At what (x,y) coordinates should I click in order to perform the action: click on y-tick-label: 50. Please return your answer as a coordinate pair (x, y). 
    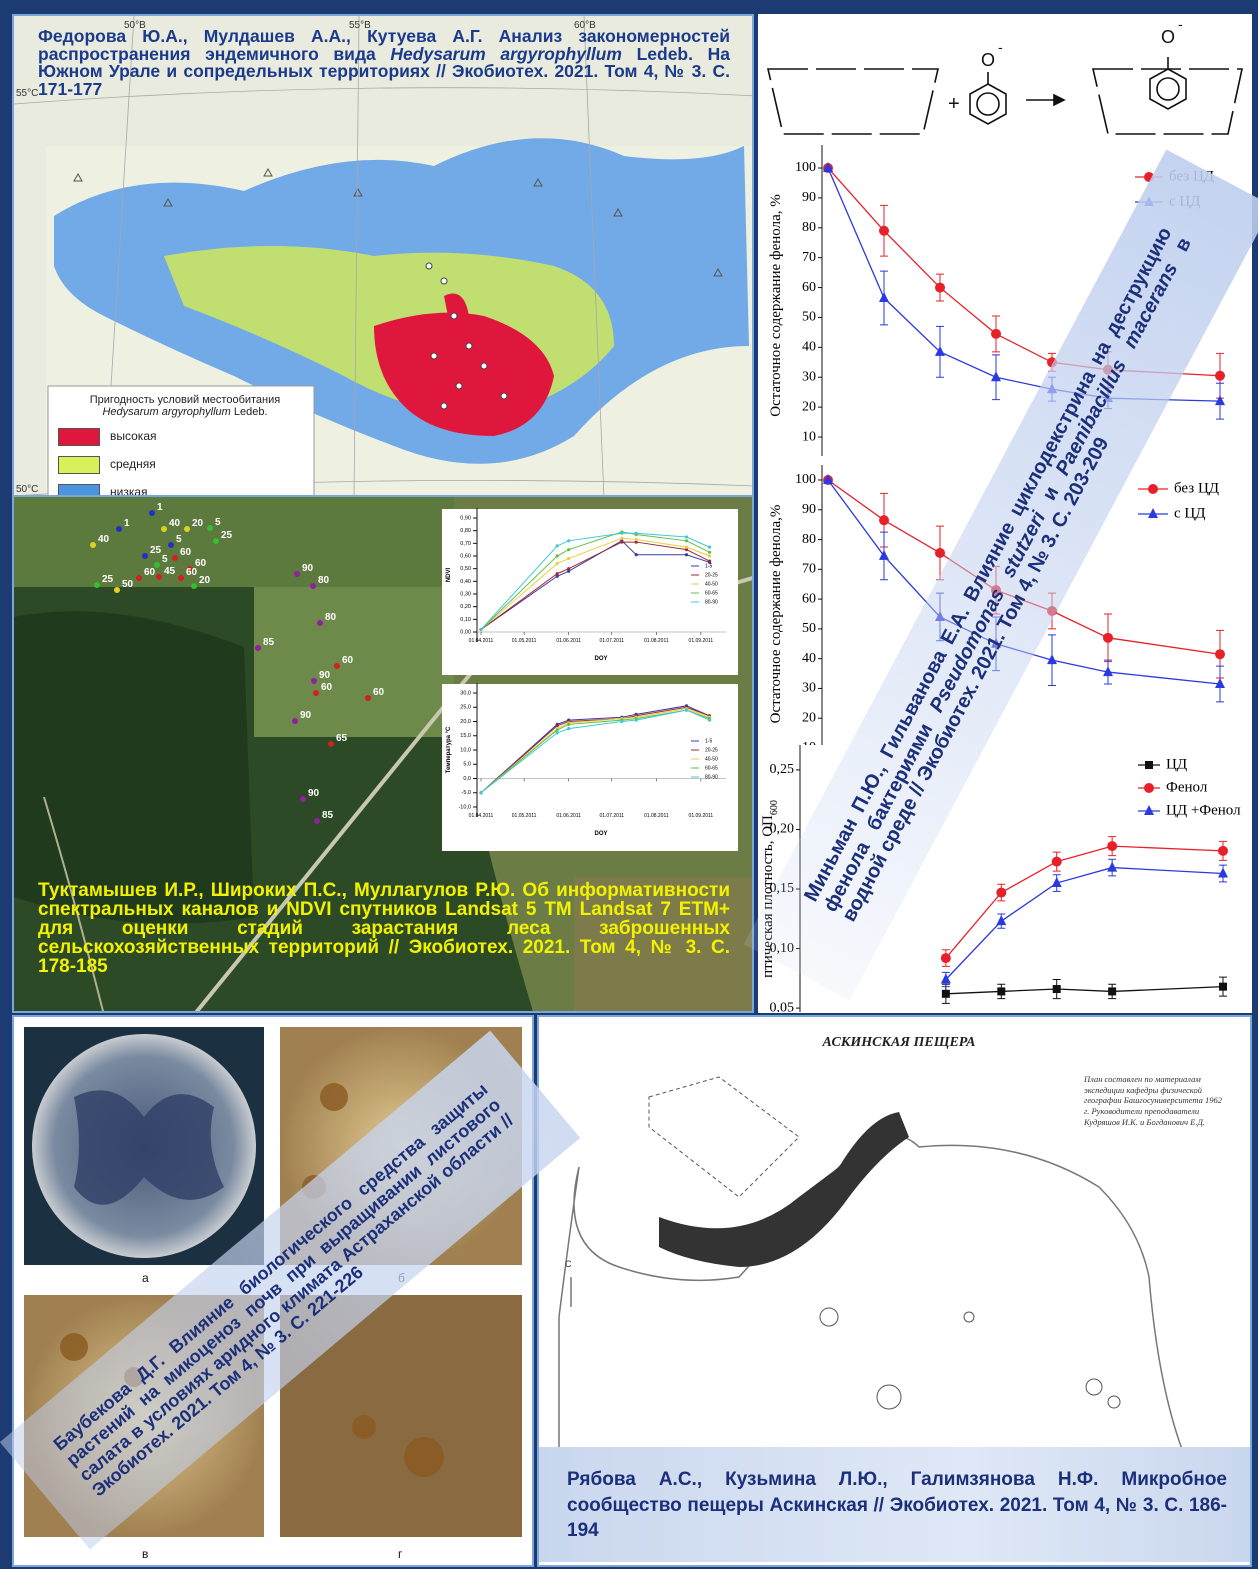
    Looking at the image, I should click on (809, 628).